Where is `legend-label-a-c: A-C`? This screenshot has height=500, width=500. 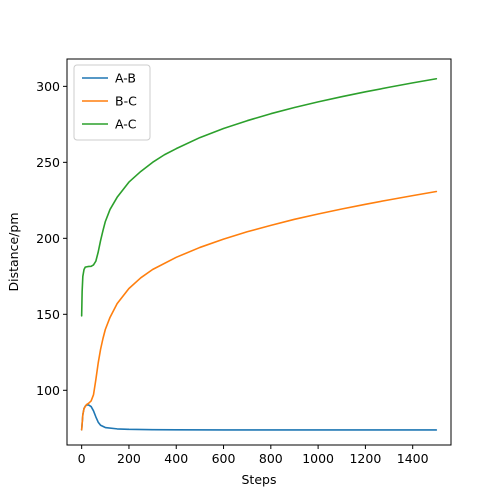
legend-label-a-c: A-C is located at coordinates (126, 124).